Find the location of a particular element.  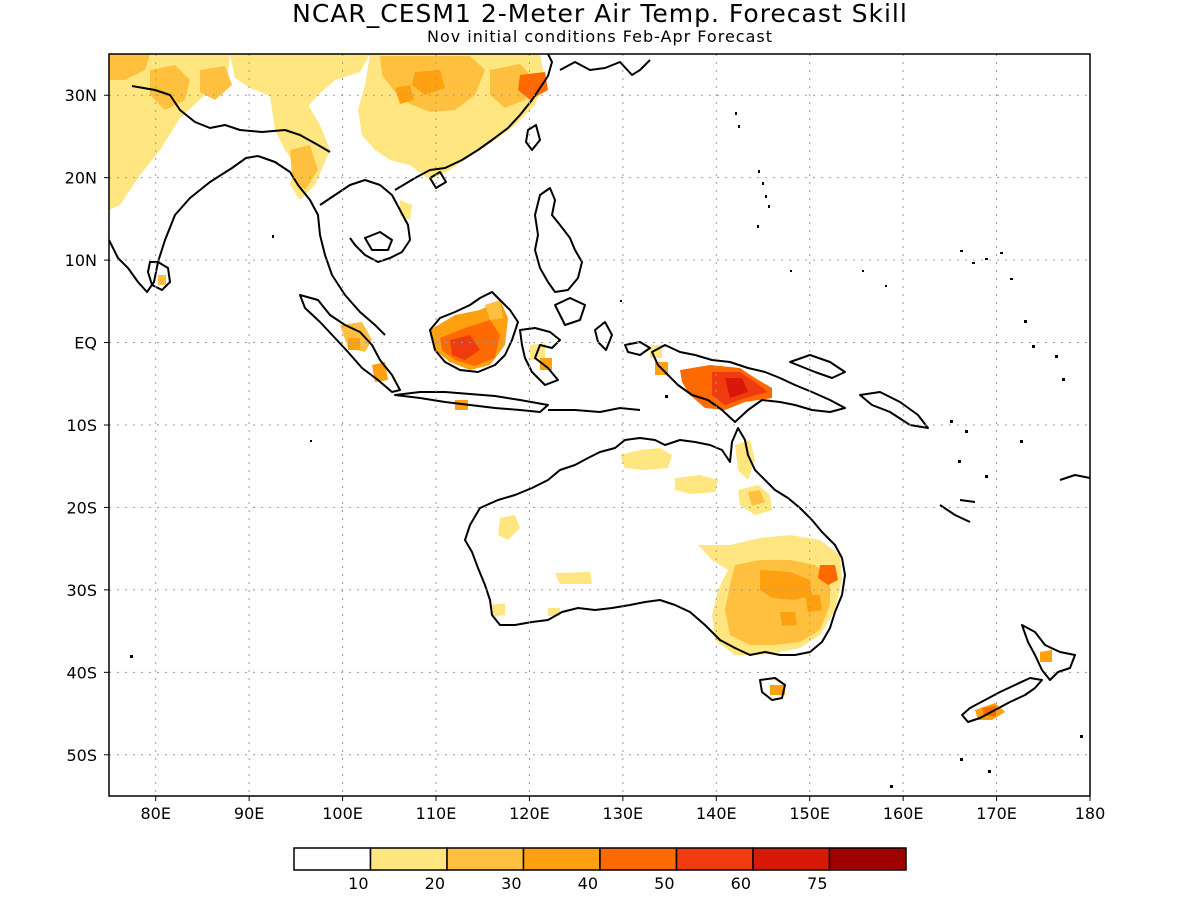

coast-seram is located at coordinates (637, 348).